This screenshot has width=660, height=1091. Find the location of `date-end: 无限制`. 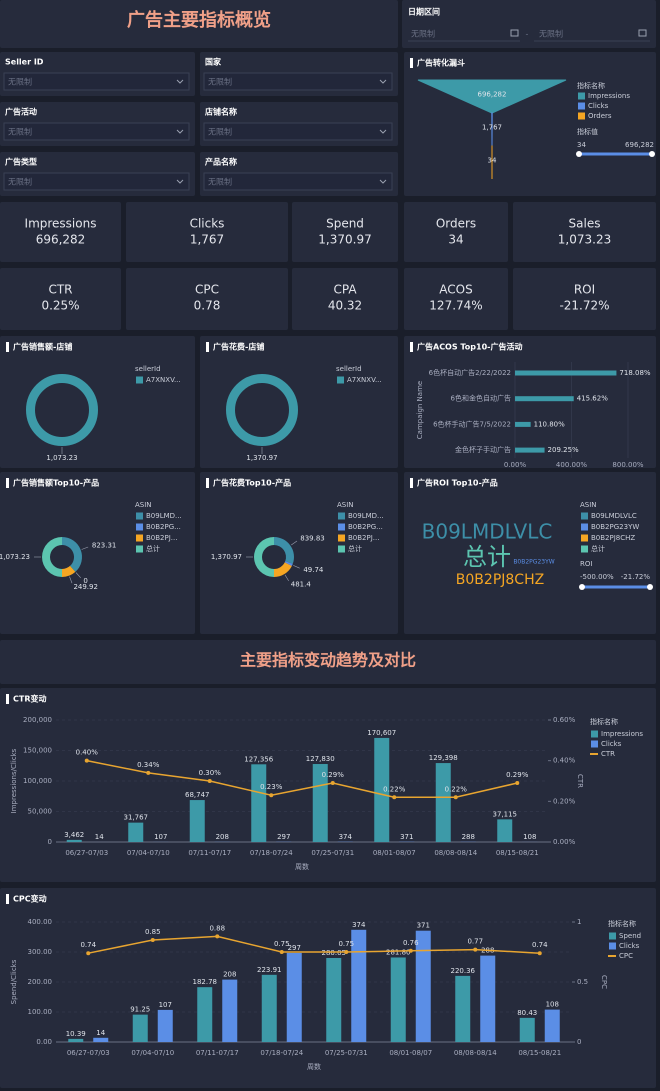

date-end: 无限制 is located at coordinates (551, 34).